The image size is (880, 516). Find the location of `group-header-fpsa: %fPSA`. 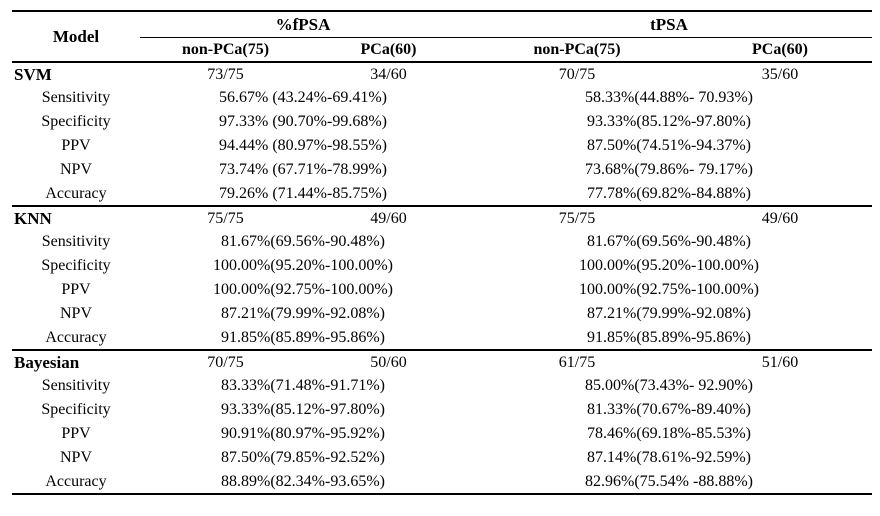

group-header-fpsa: %fPSA is located at coordinates (303, 24).